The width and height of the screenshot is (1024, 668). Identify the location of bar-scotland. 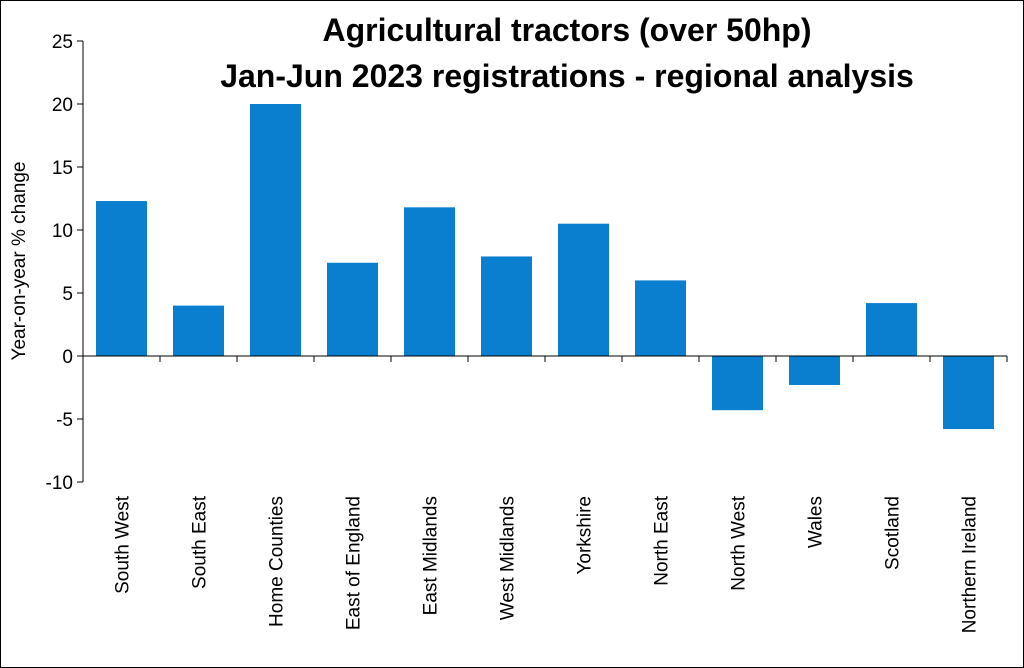
(891, 329).